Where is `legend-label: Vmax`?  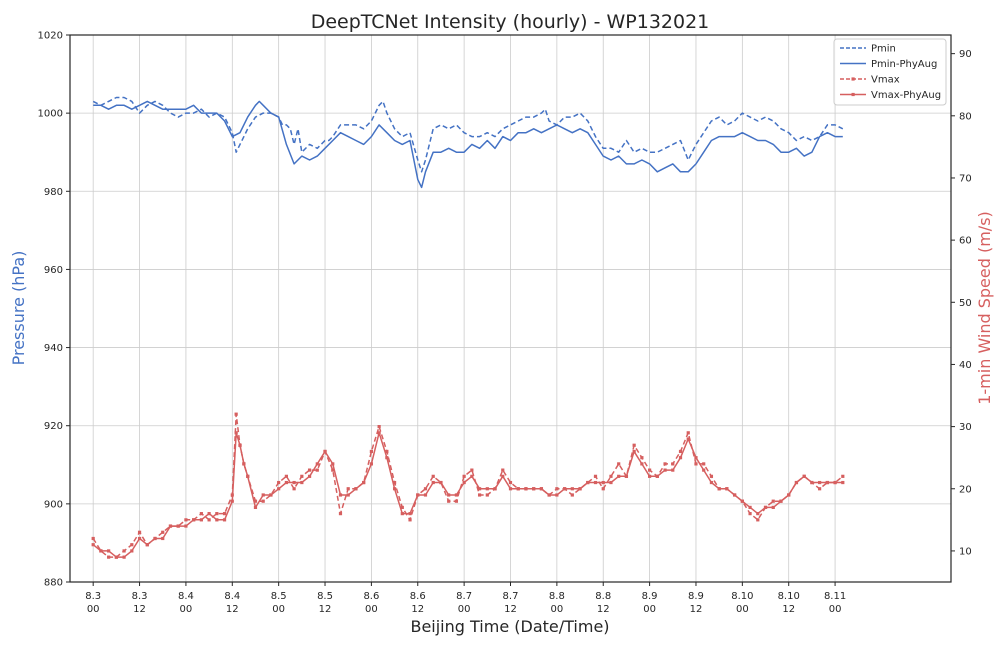 legend-label: Vmax is located at coordinates (885, 80).